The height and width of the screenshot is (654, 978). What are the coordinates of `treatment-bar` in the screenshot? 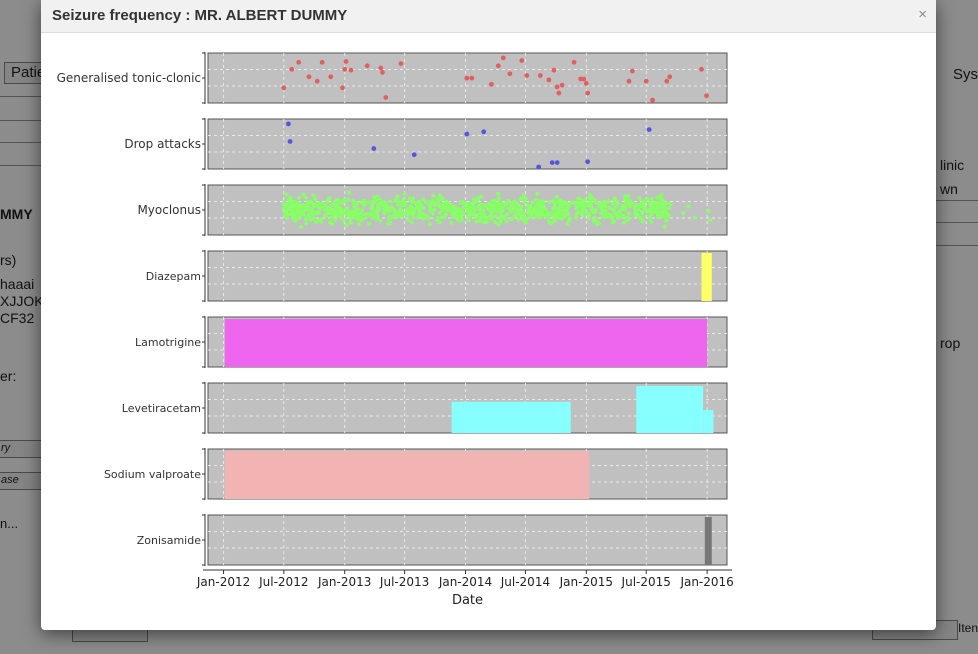 It's located at (407, 475).